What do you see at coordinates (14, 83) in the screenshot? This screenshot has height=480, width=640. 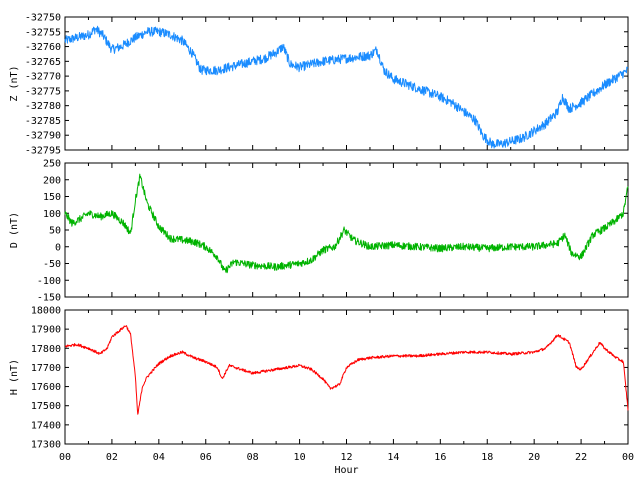 I see `y-axis-title: Z (nT)` at bounding box center [14, 83].